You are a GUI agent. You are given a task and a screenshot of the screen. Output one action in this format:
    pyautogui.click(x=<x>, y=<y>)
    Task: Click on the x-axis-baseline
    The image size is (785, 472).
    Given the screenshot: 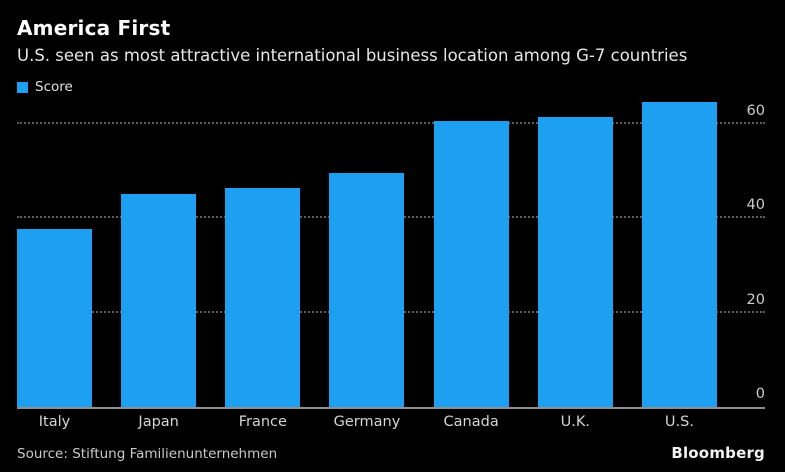 What is the action you would take?
    pyautogui.click(x=391, y=408)
    